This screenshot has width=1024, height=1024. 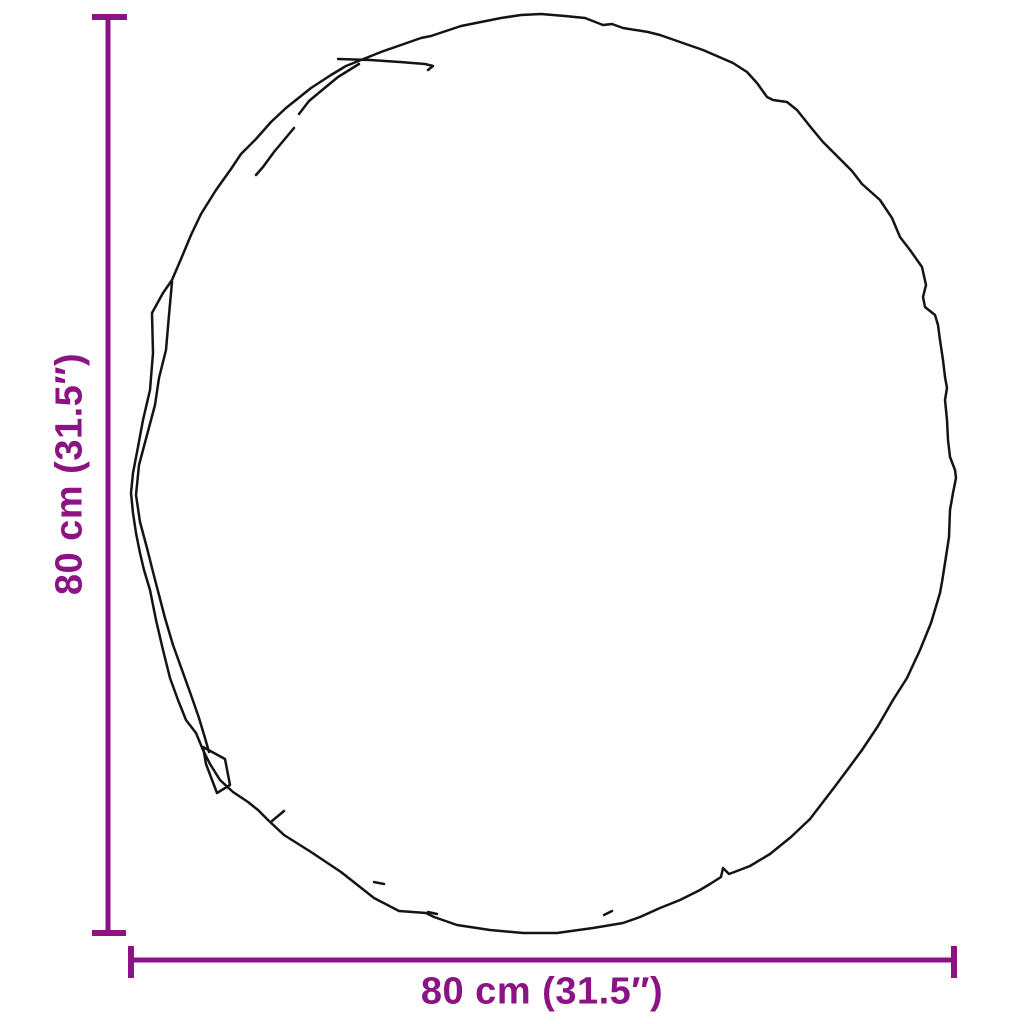 What do you see at coordinates (216, 770) in the screenshot?
I see `outline-notch` at bounding box center [216, 770].